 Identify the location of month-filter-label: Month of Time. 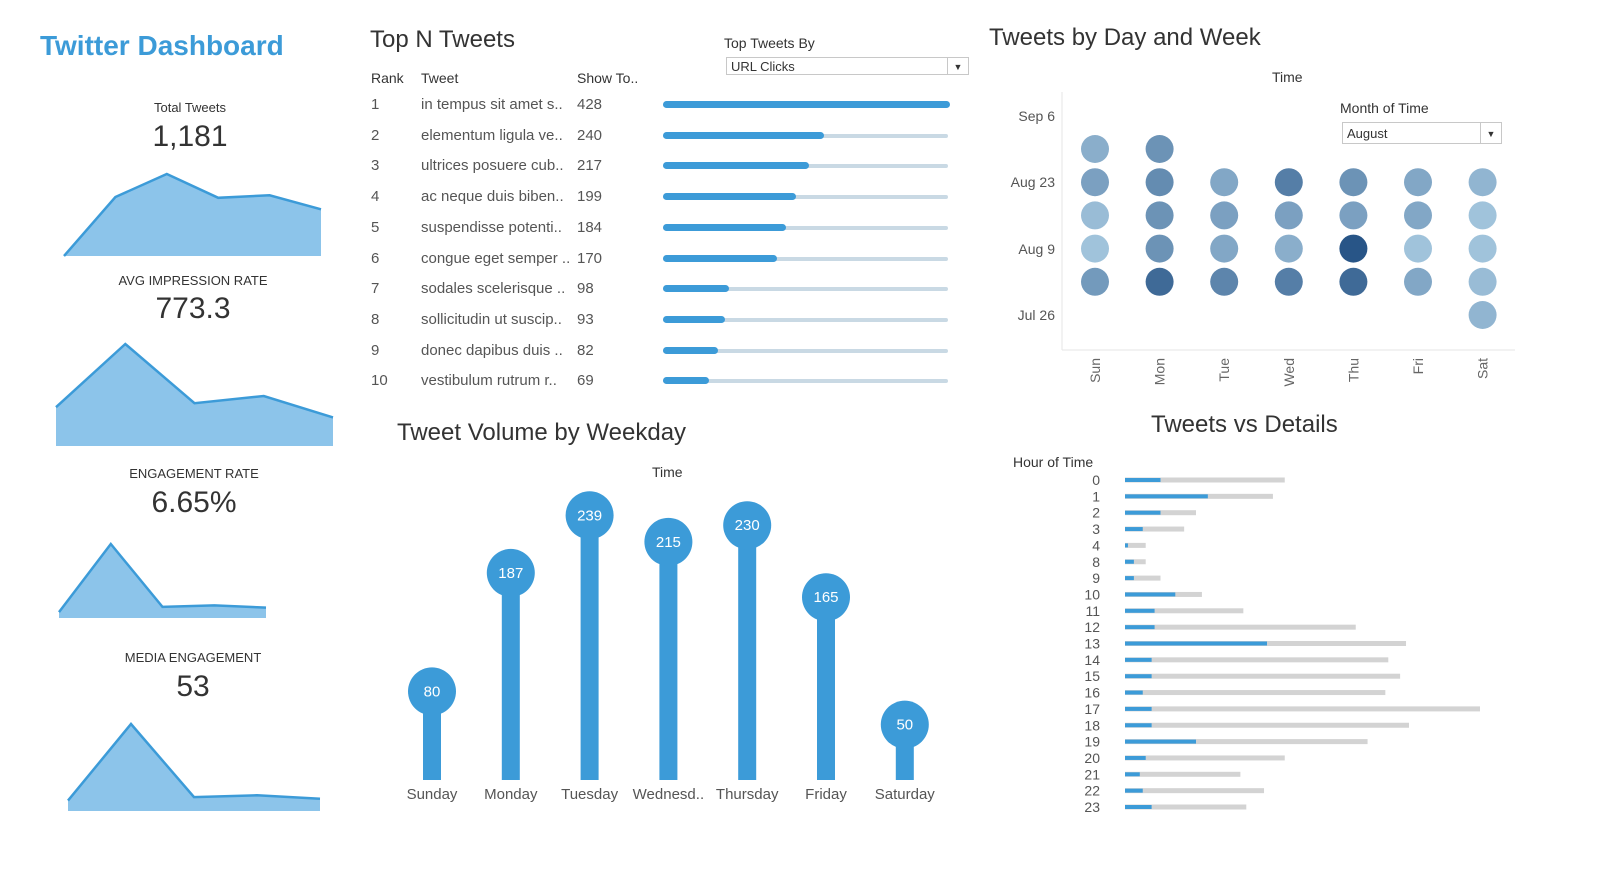
(1384, 108).